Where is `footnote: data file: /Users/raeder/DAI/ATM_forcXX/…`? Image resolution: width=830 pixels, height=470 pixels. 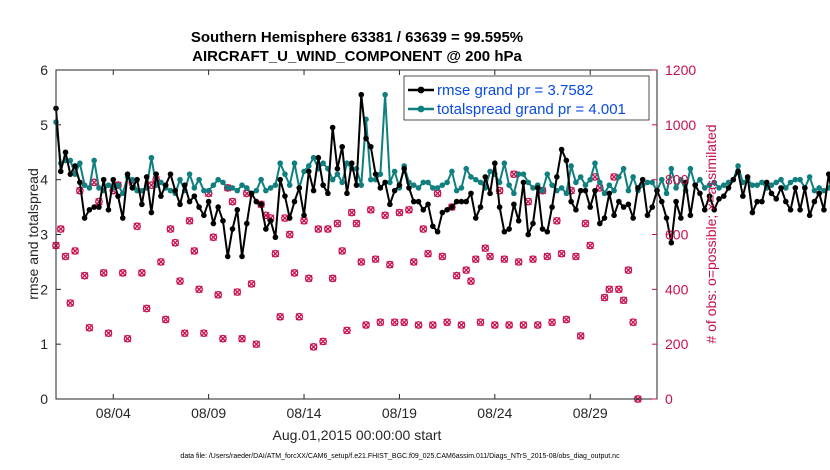
footnote: data file: /Users/raeder/DAI/ATM_forcXX/… is located at coordinates (400, 456).